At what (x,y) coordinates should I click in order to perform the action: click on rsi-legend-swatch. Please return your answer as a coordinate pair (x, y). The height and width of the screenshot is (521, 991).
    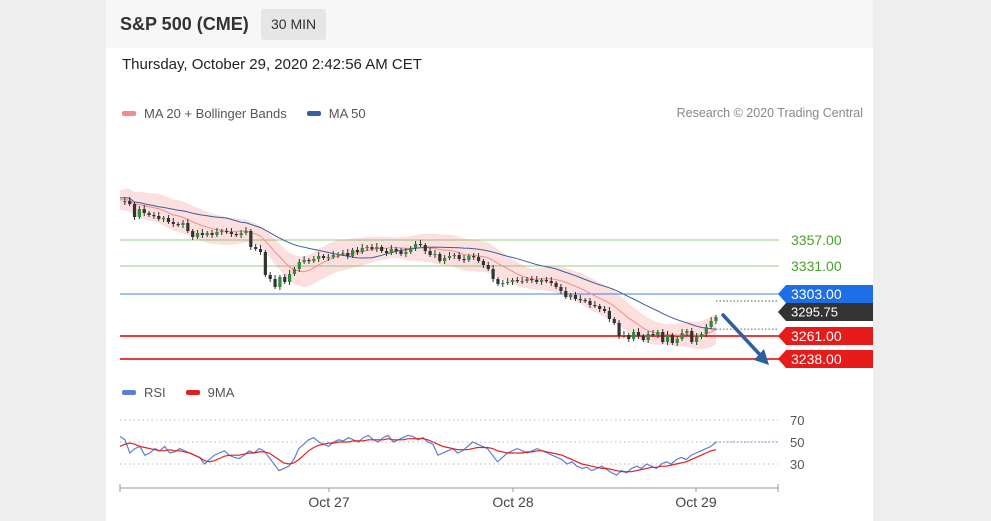
    Looking at the image, I should click on (129, 392).